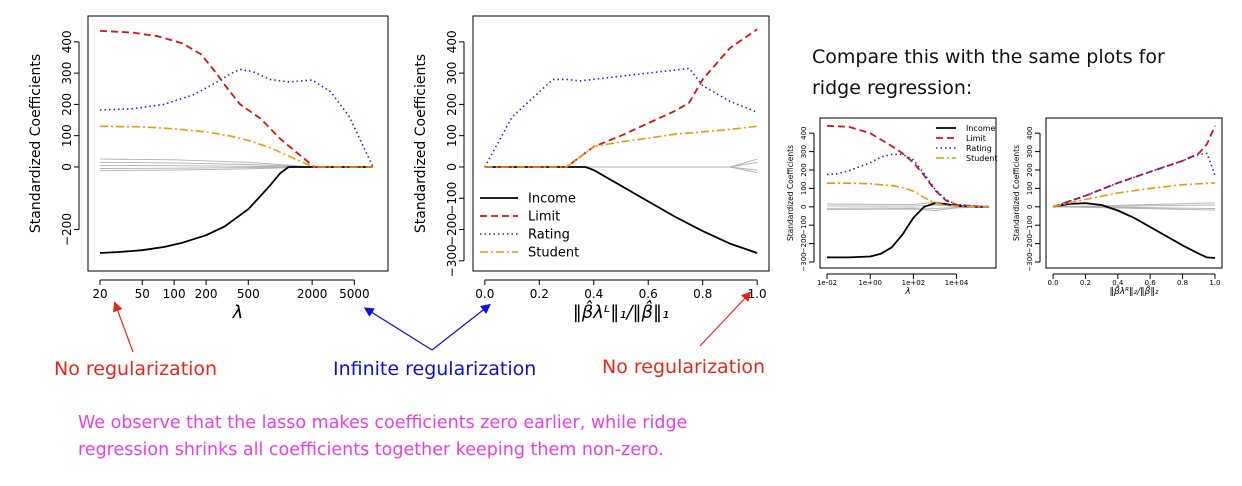 The width and height of the screenshot is (1242, 486). Describe the element at coordinates (725, 319) in the screenshot. I see `arrow-no-regularization-right` at that location.